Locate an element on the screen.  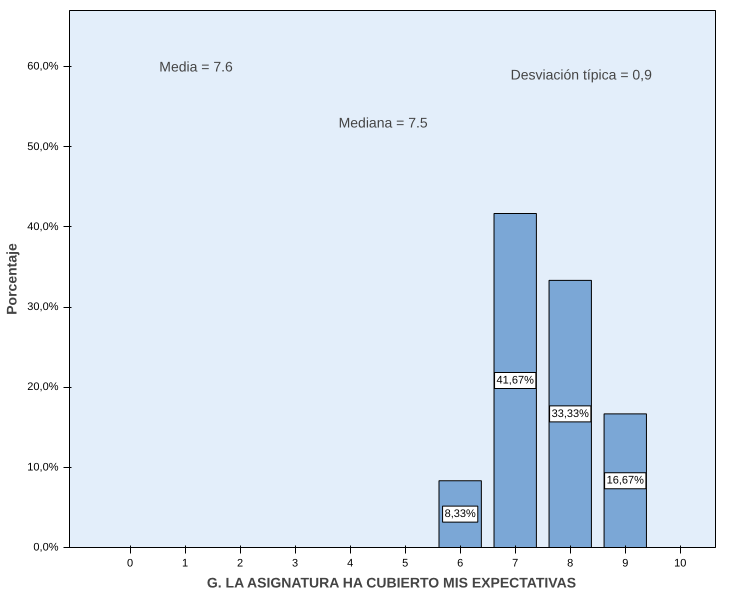
x-tick-label: 3 is located at coordinates (295, 564).